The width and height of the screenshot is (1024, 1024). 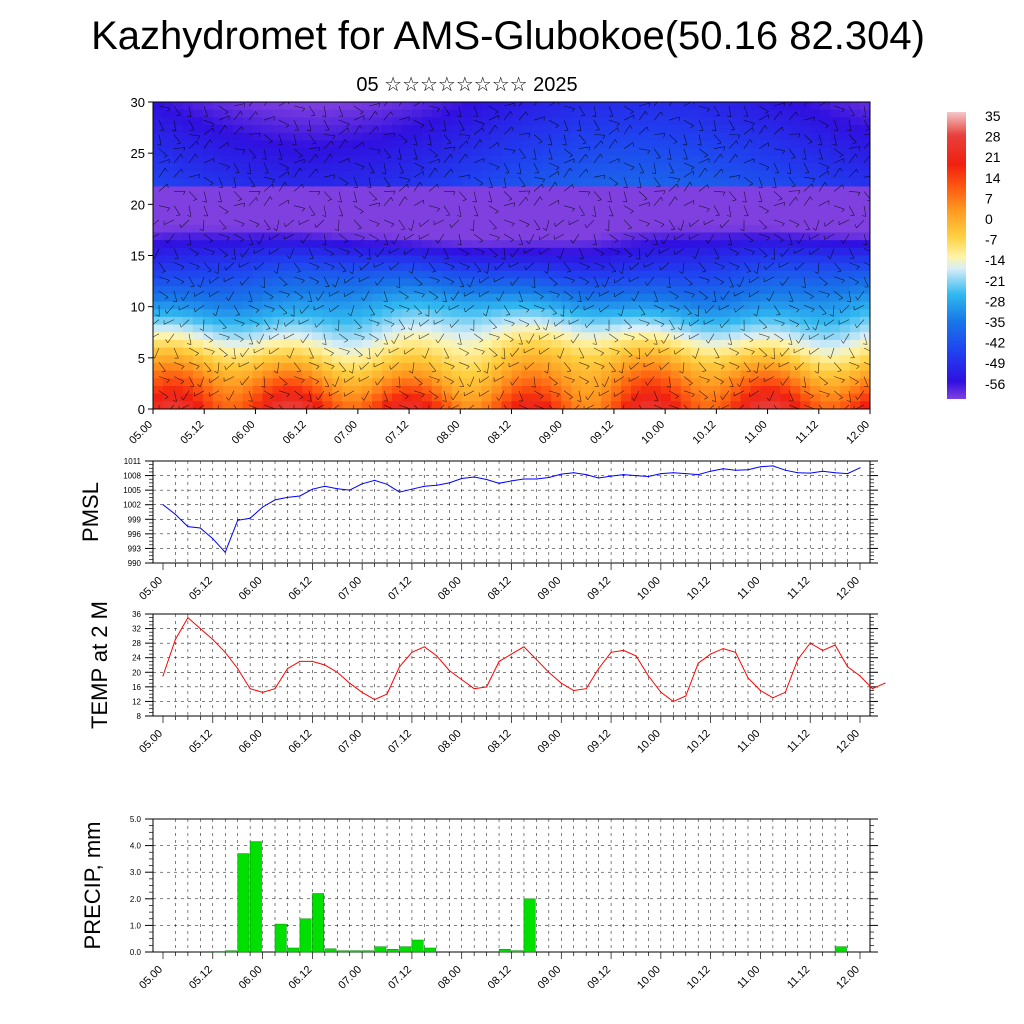 What do you see at coordinates (500, 589) in the screenshot?
I see `x-tick-label: 08.12` at bounding box center [500, 589].